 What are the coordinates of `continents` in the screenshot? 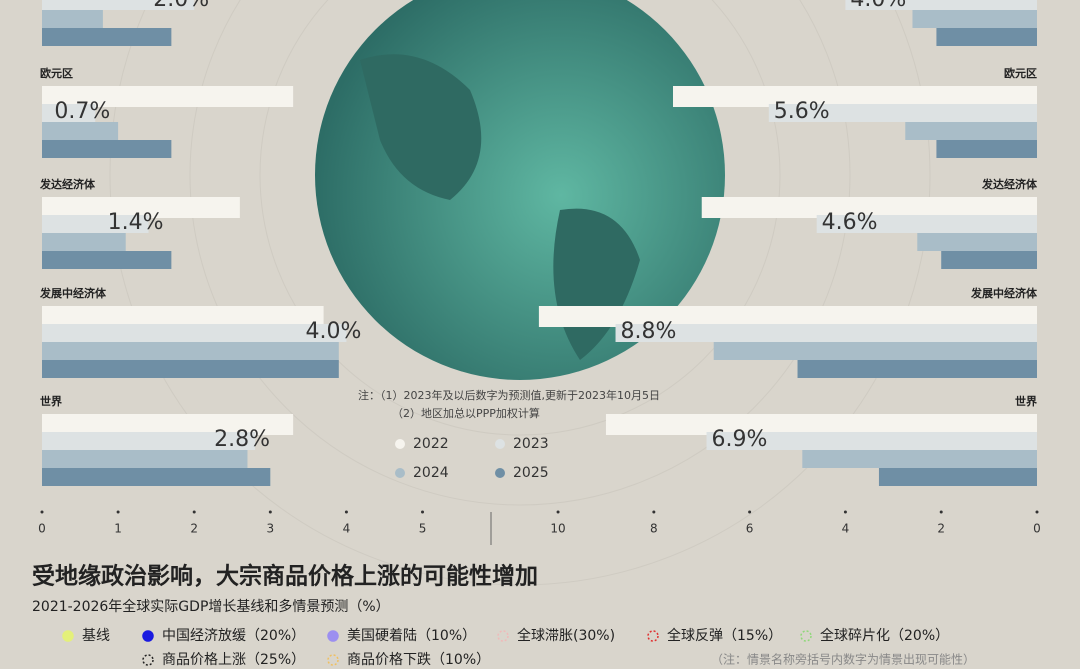 It's located at (500, 207).